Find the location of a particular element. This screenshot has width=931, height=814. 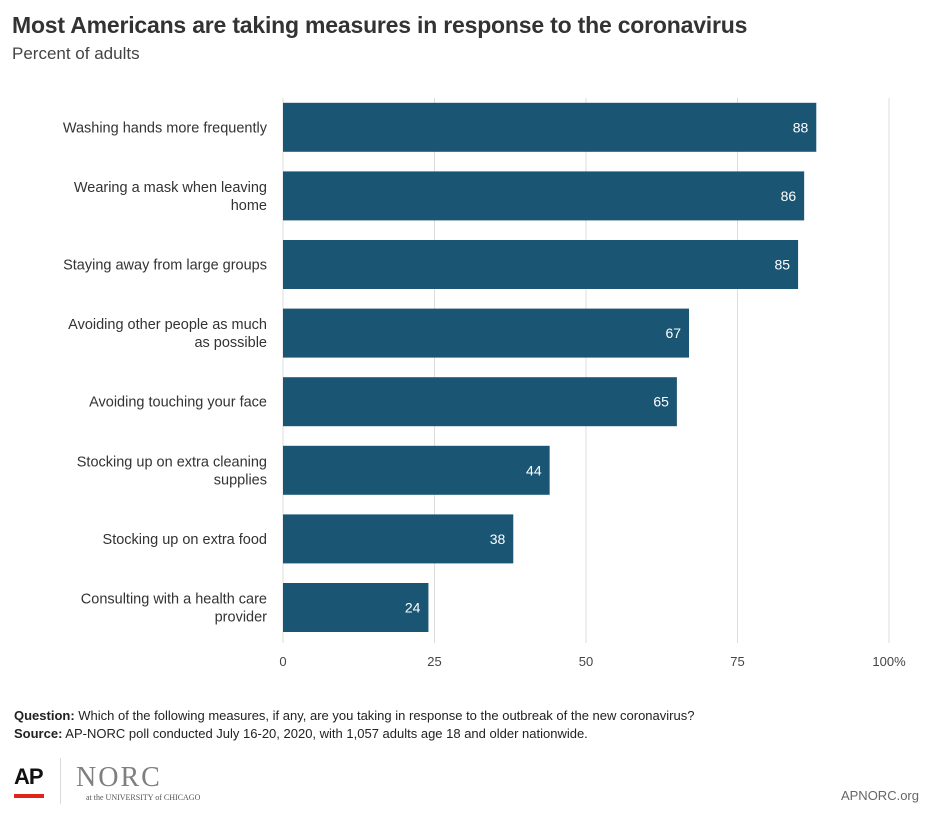

category-label: Stocking up on extra food is located at coordinates (185, 540).